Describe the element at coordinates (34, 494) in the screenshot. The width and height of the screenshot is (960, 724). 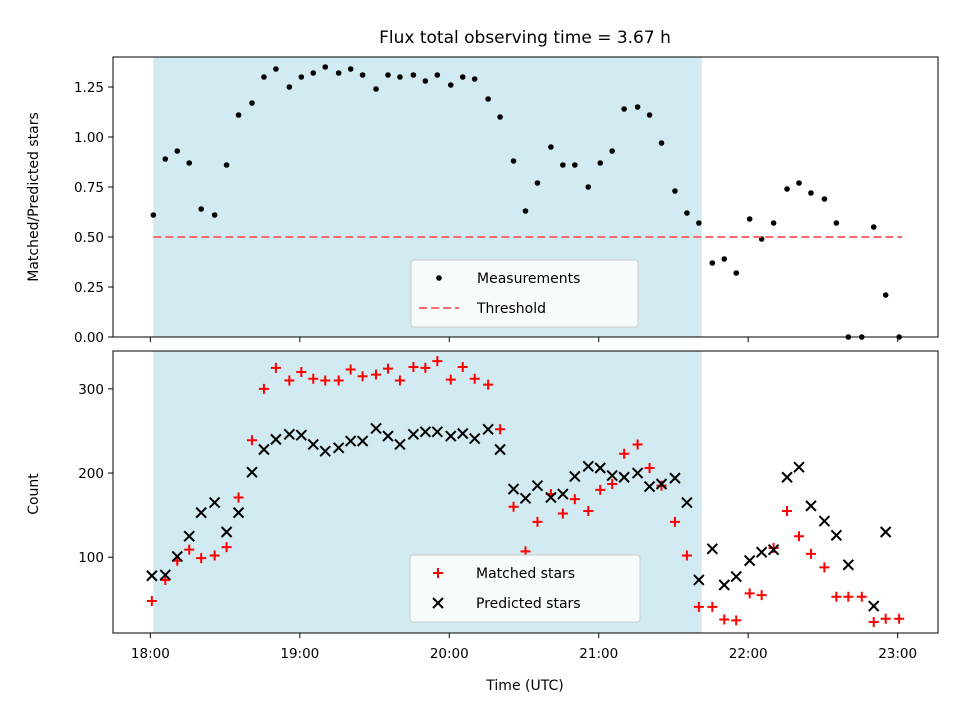
I see `bottom-y-axis-label: Count` at that location.